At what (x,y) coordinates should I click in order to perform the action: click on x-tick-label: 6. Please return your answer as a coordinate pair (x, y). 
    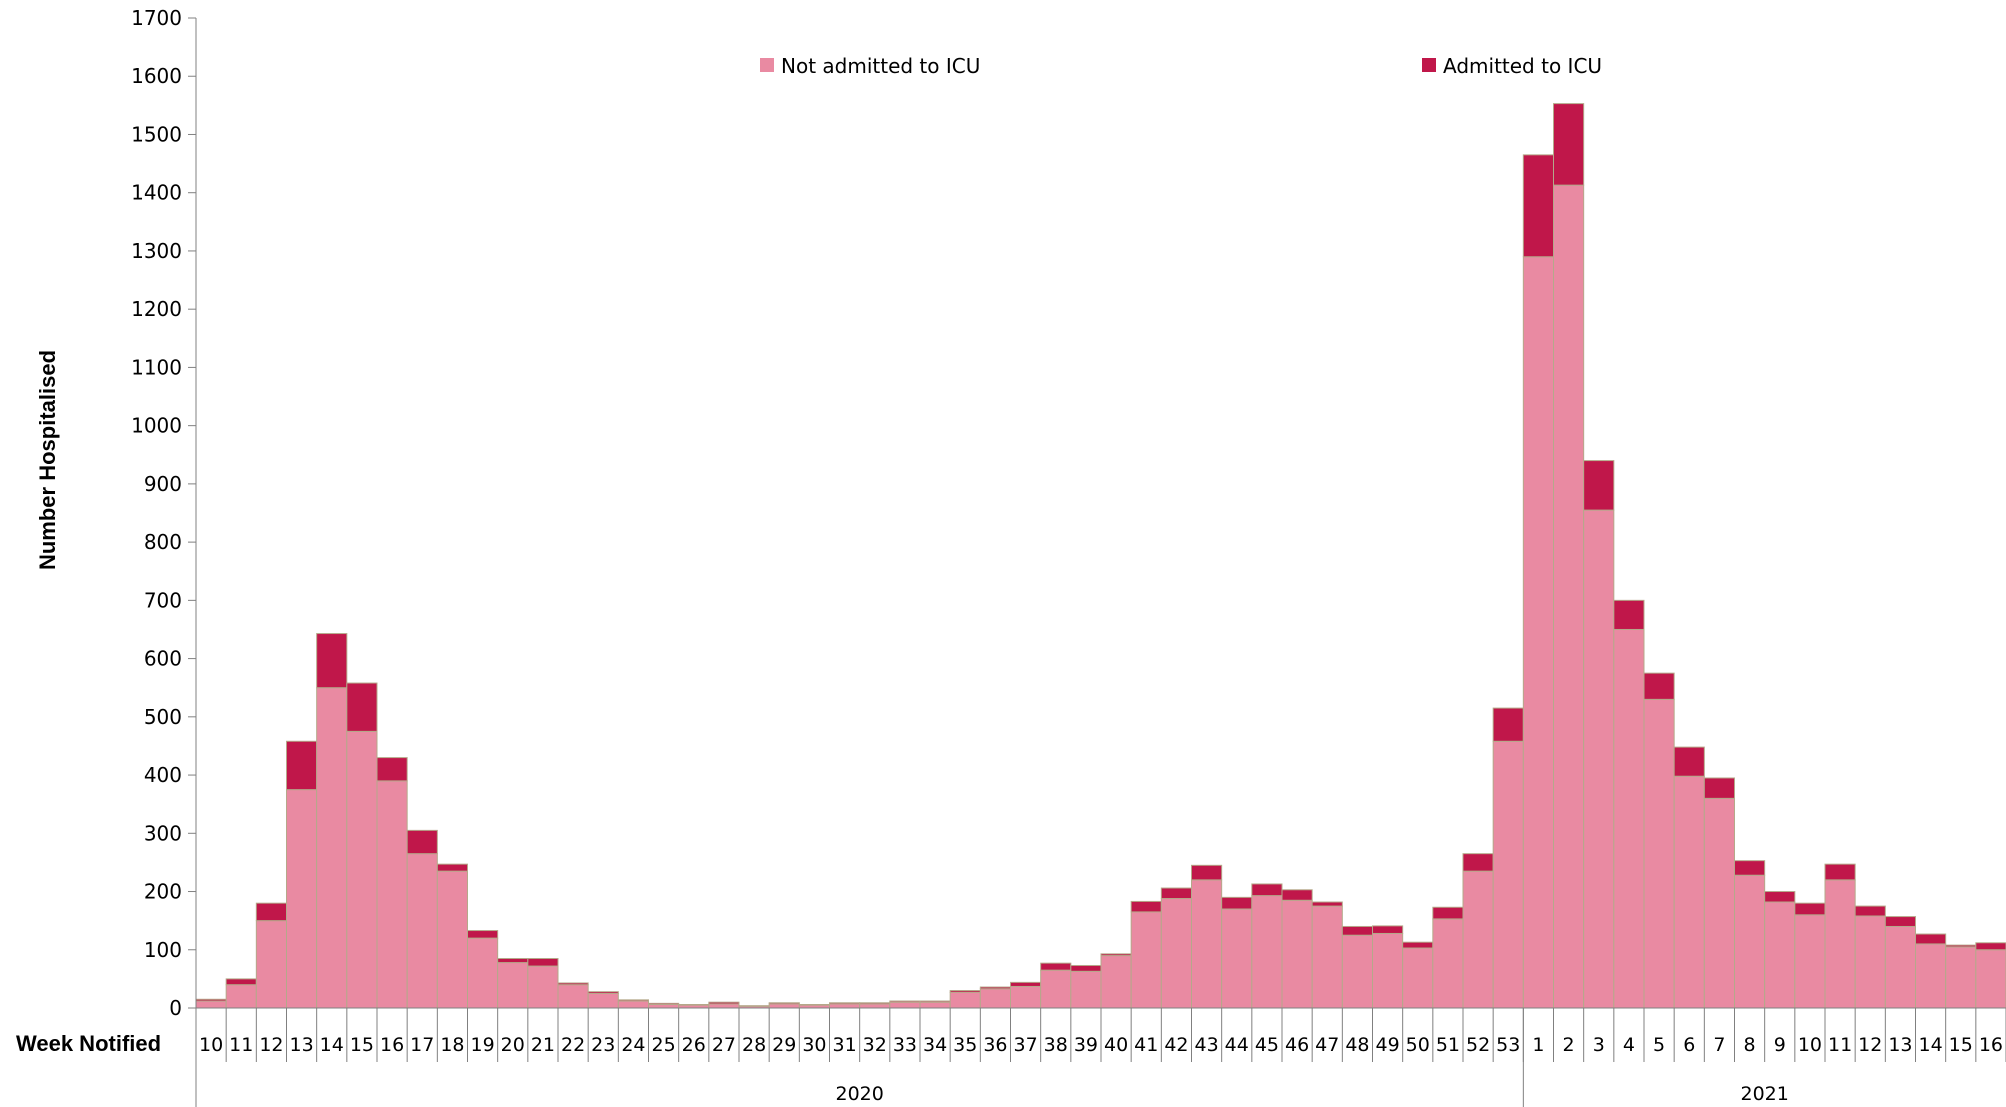
    Looking at the image, I should click on (1689, 1045).